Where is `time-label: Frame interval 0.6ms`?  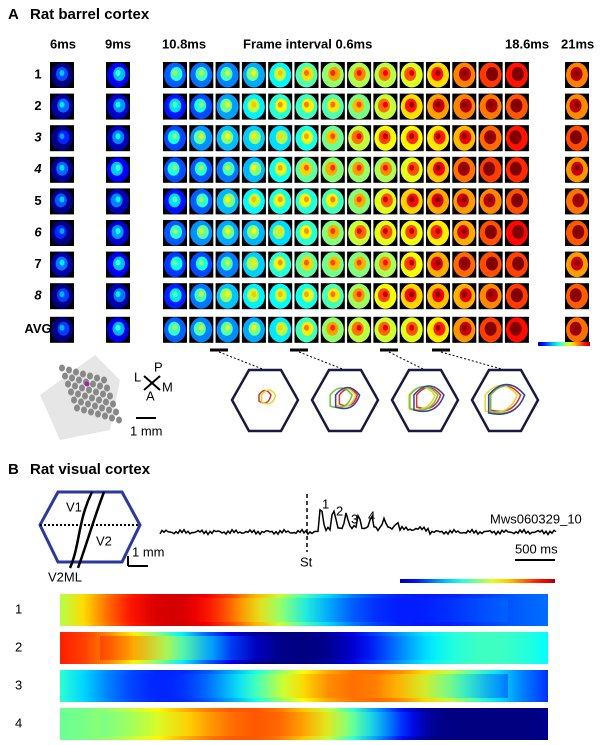
time-label: Frame interval 0.6ms is located at coordinates (307, 43).